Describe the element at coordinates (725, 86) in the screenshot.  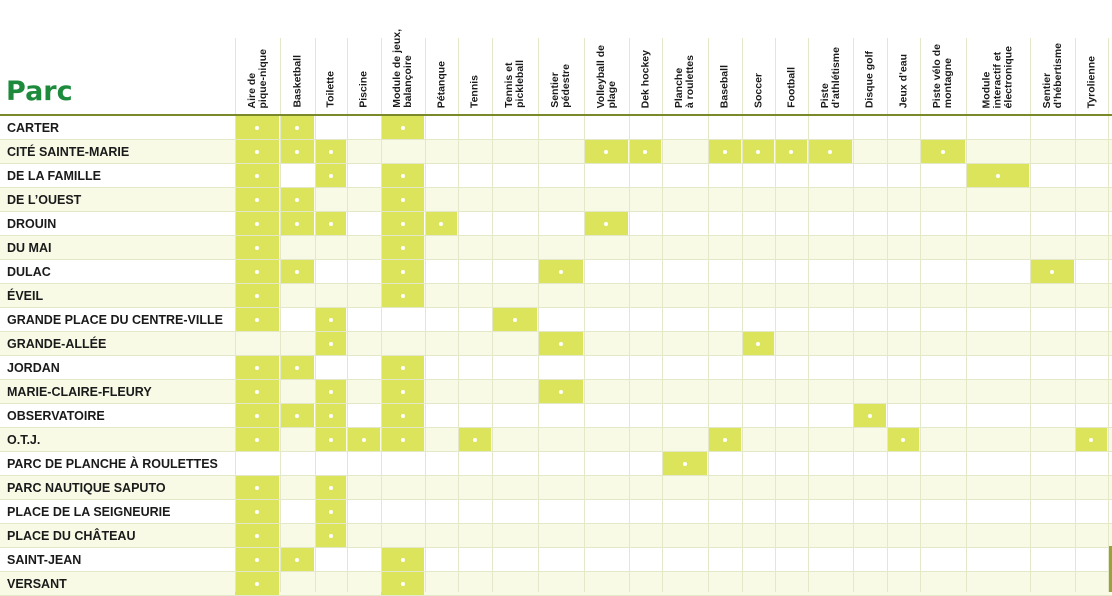
I see `column-header-label: Baseball` at that location.